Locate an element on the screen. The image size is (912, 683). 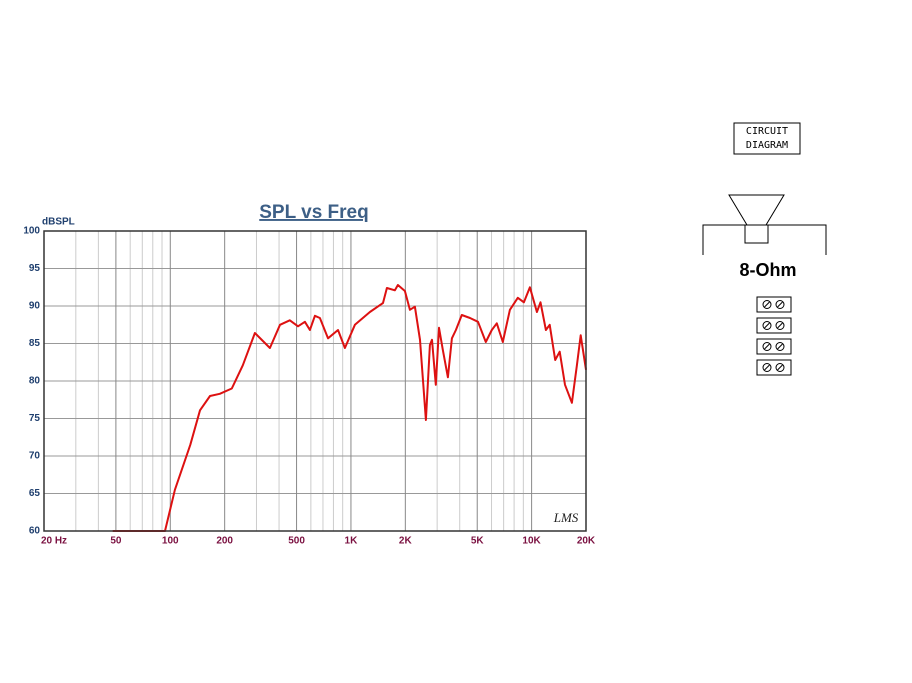
y-tick-label: 85 is located at coordinates (35, 343).